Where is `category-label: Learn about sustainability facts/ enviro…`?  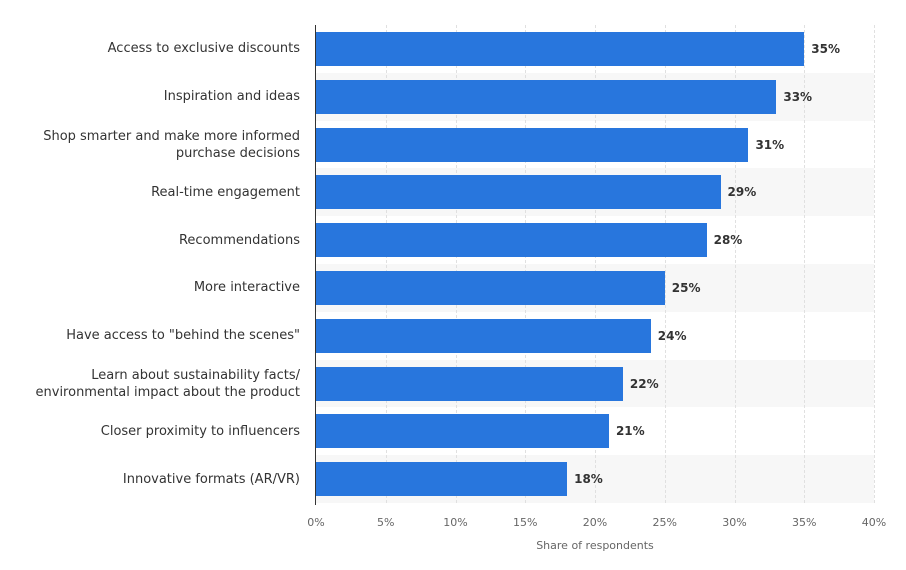
category-label: Learn about sustainability facts/ enviro… is located at coordinates (167, 383).